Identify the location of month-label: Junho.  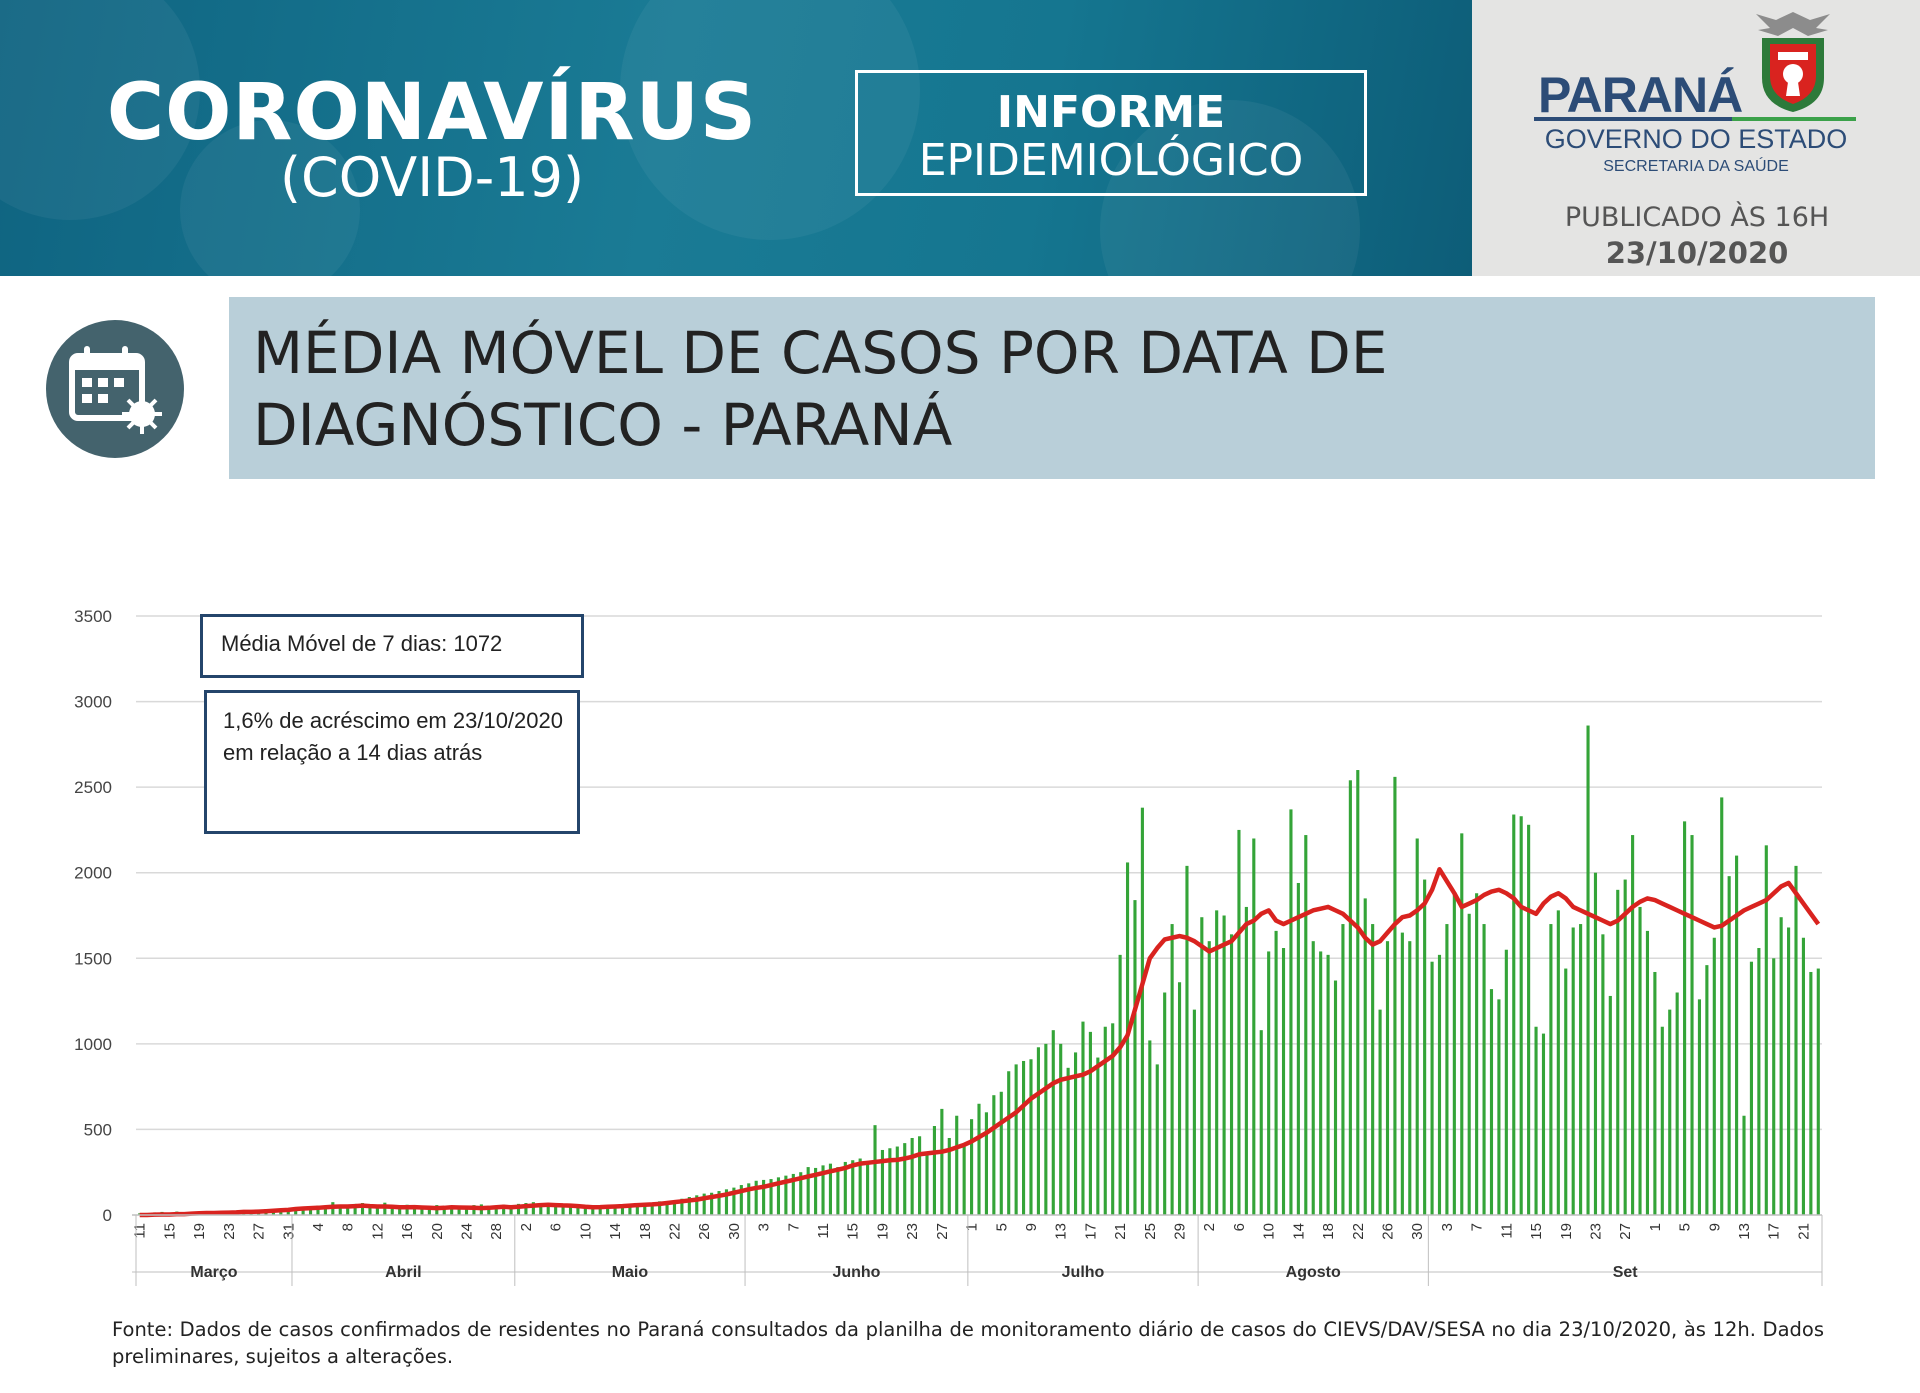
(856, 1272).